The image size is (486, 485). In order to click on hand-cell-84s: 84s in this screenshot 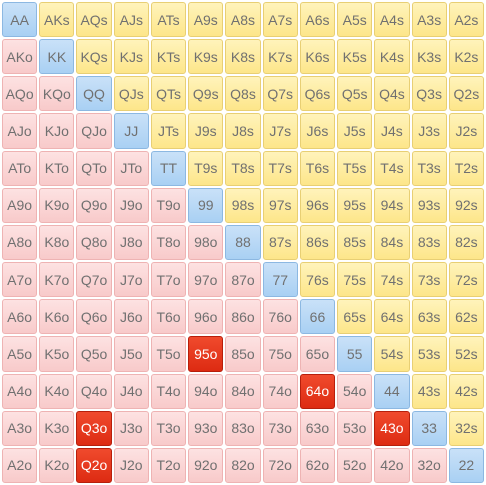, I will do `click(392, 242)`.